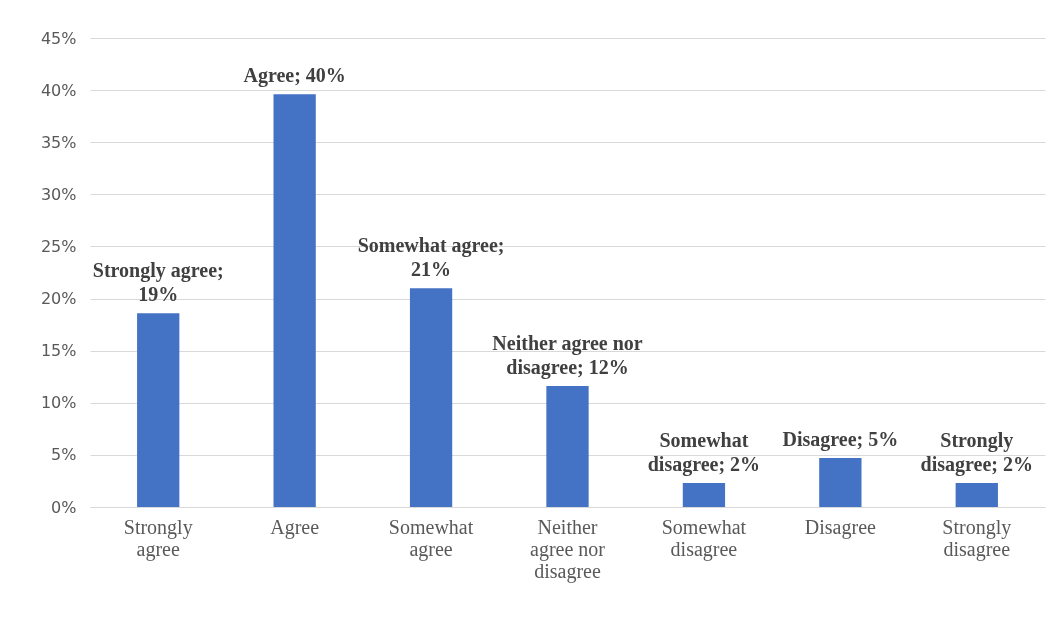 Image resolution: width=1058 pixels, height=624 pixels. Describe the element at coordinates (58, 403) in the screenshot. I see `y-tick-label: 10%` at that location.